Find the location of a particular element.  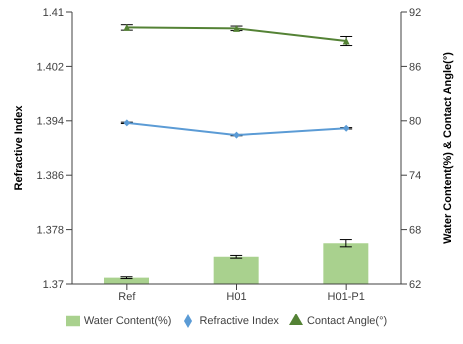

y2-tick-label: 74 is located at coordinates (415, 176).